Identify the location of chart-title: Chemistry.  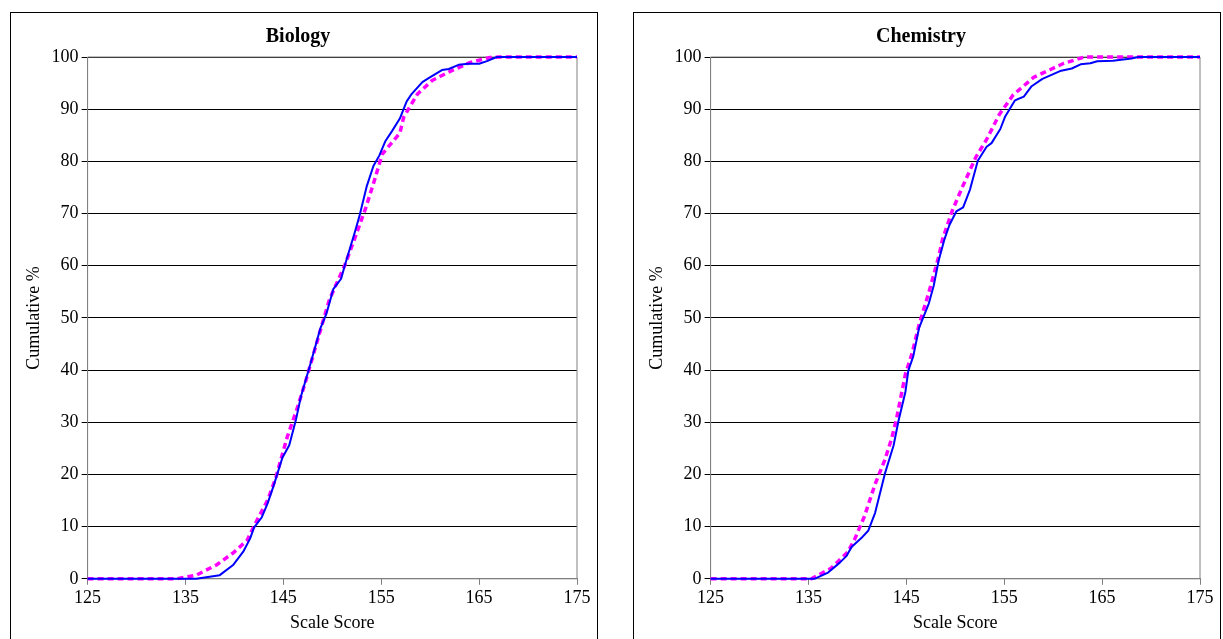
(921, 36).